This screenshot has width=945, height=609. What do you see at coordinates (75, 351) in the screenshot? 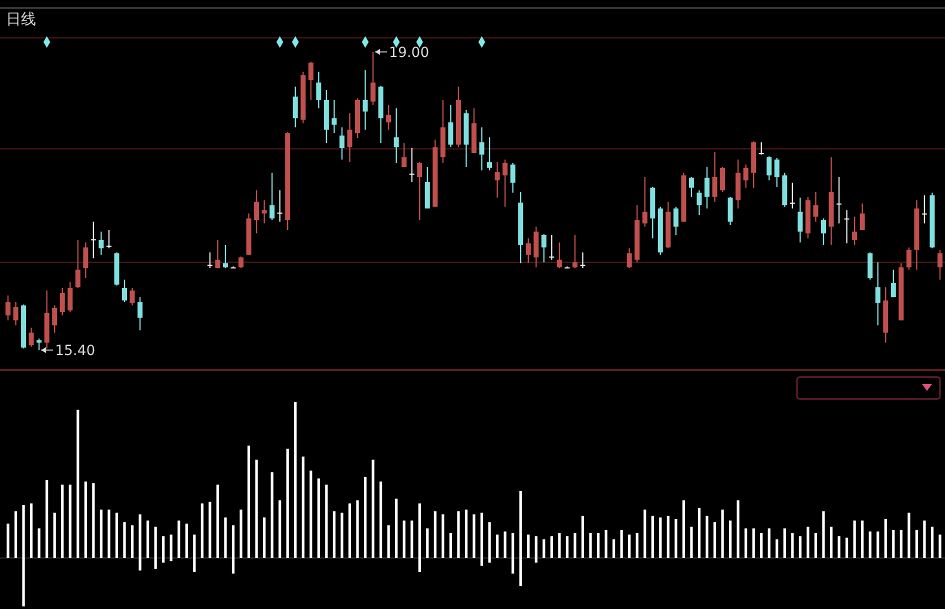
I see `annotation: 15.40` at bounding box center [75, 351].